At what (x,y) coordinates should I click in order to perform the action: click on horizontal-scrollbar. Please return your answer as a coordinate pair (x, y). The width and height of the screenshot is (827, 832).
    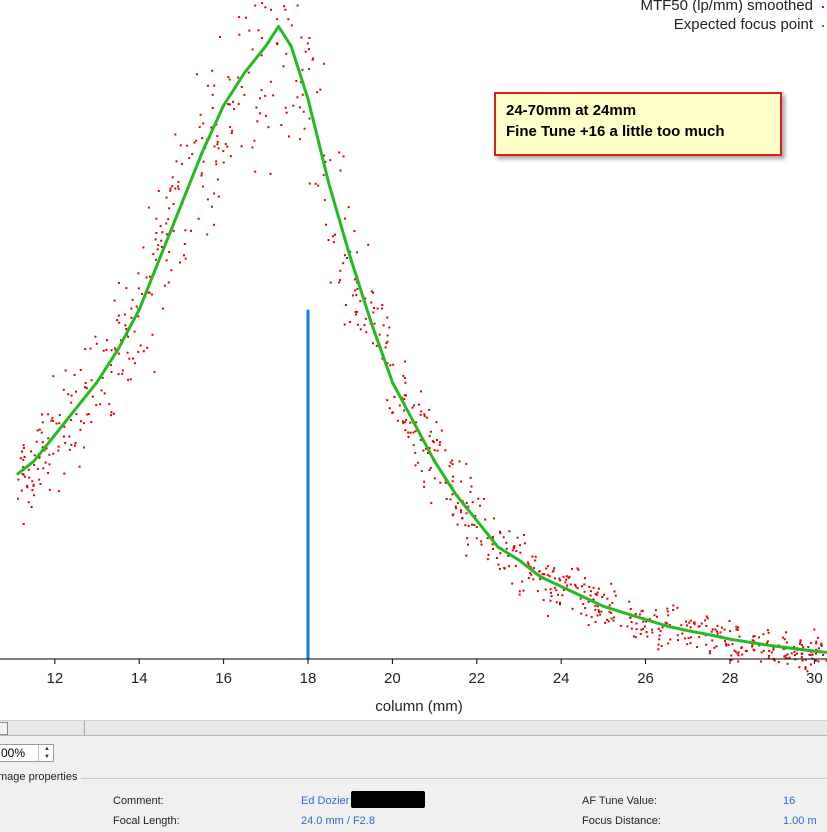
    Looking at the image, I should click on (413, 728).